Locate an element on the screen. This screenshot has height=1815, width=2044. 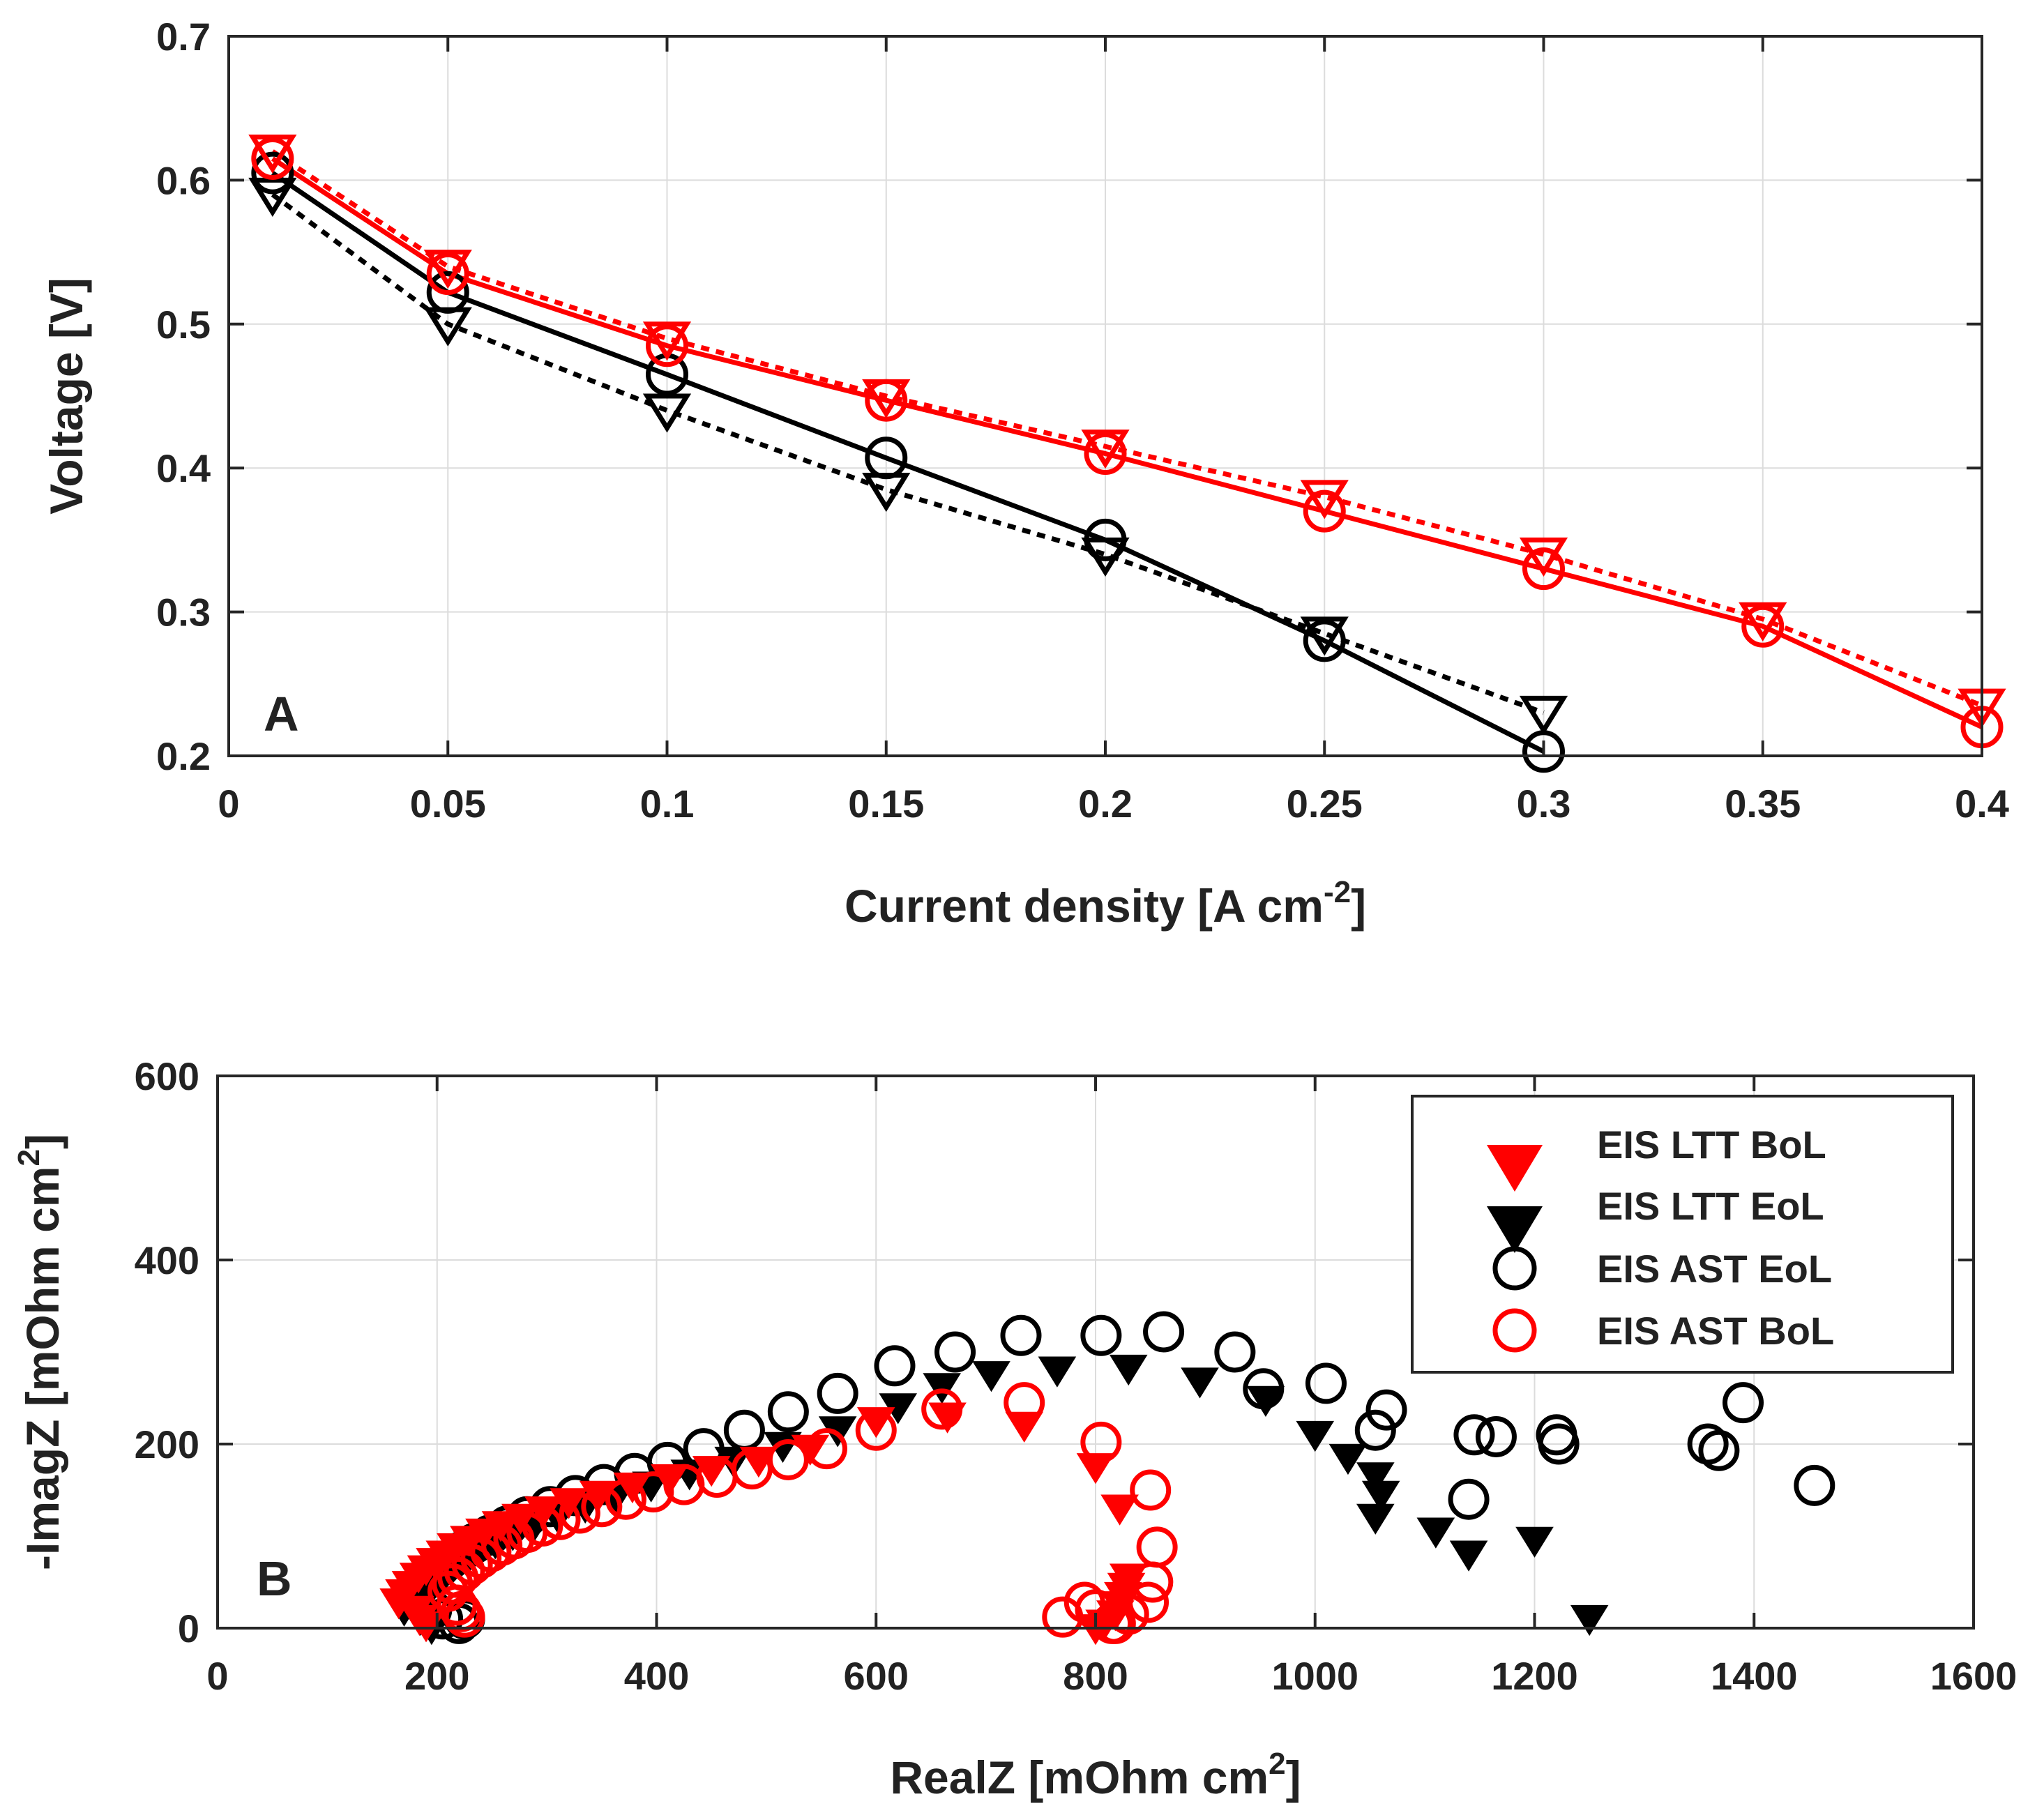
legend-box is located at coordinates (1682, 1234).